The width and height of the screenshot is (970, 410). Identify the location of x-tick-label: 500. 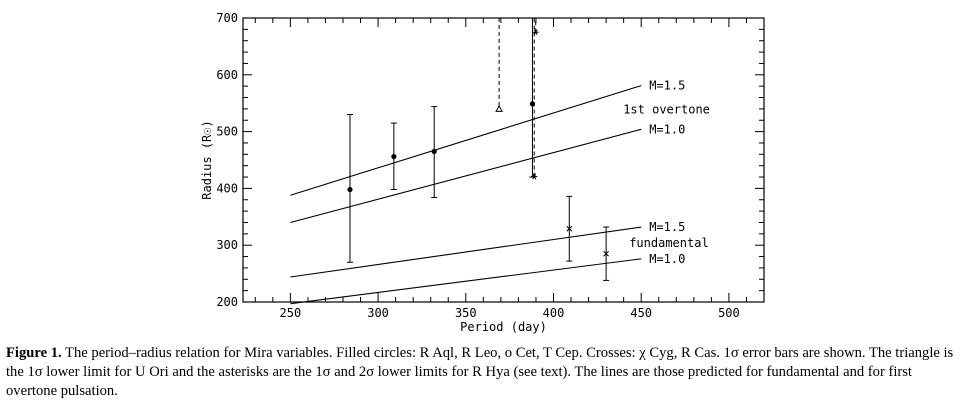
(729, 313).